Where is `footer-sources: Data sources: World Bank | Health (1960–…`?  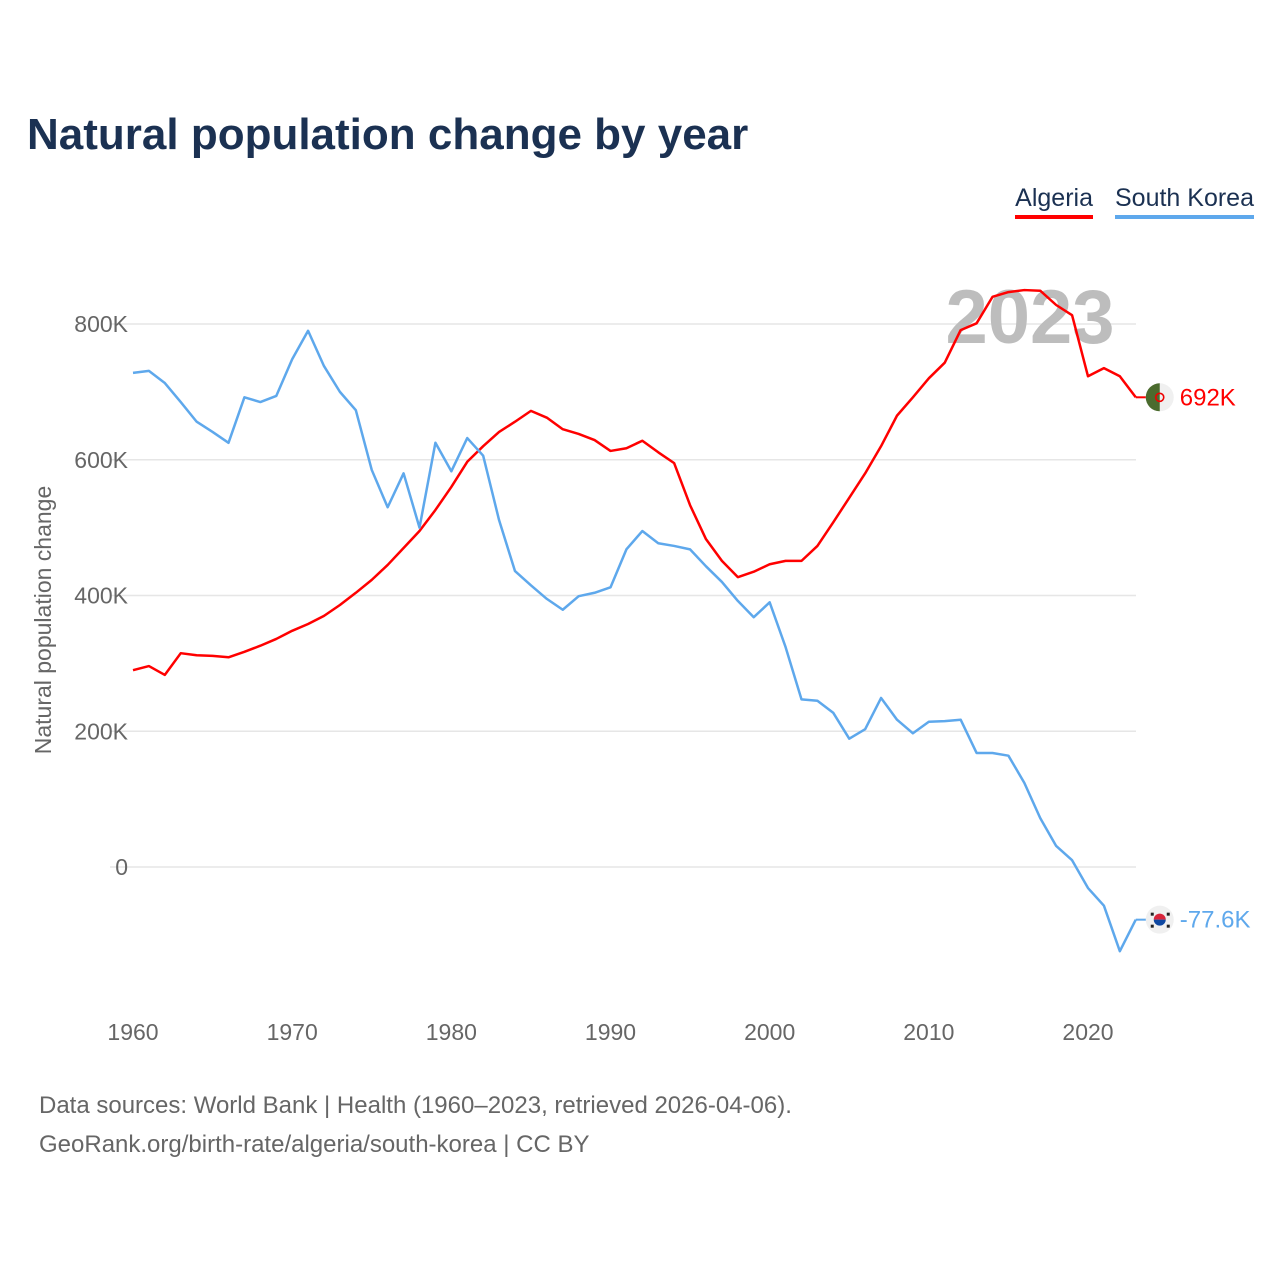
footer-sources: Data sources: World Bank | Health (1960–… is located at coordinates (415, 1105).